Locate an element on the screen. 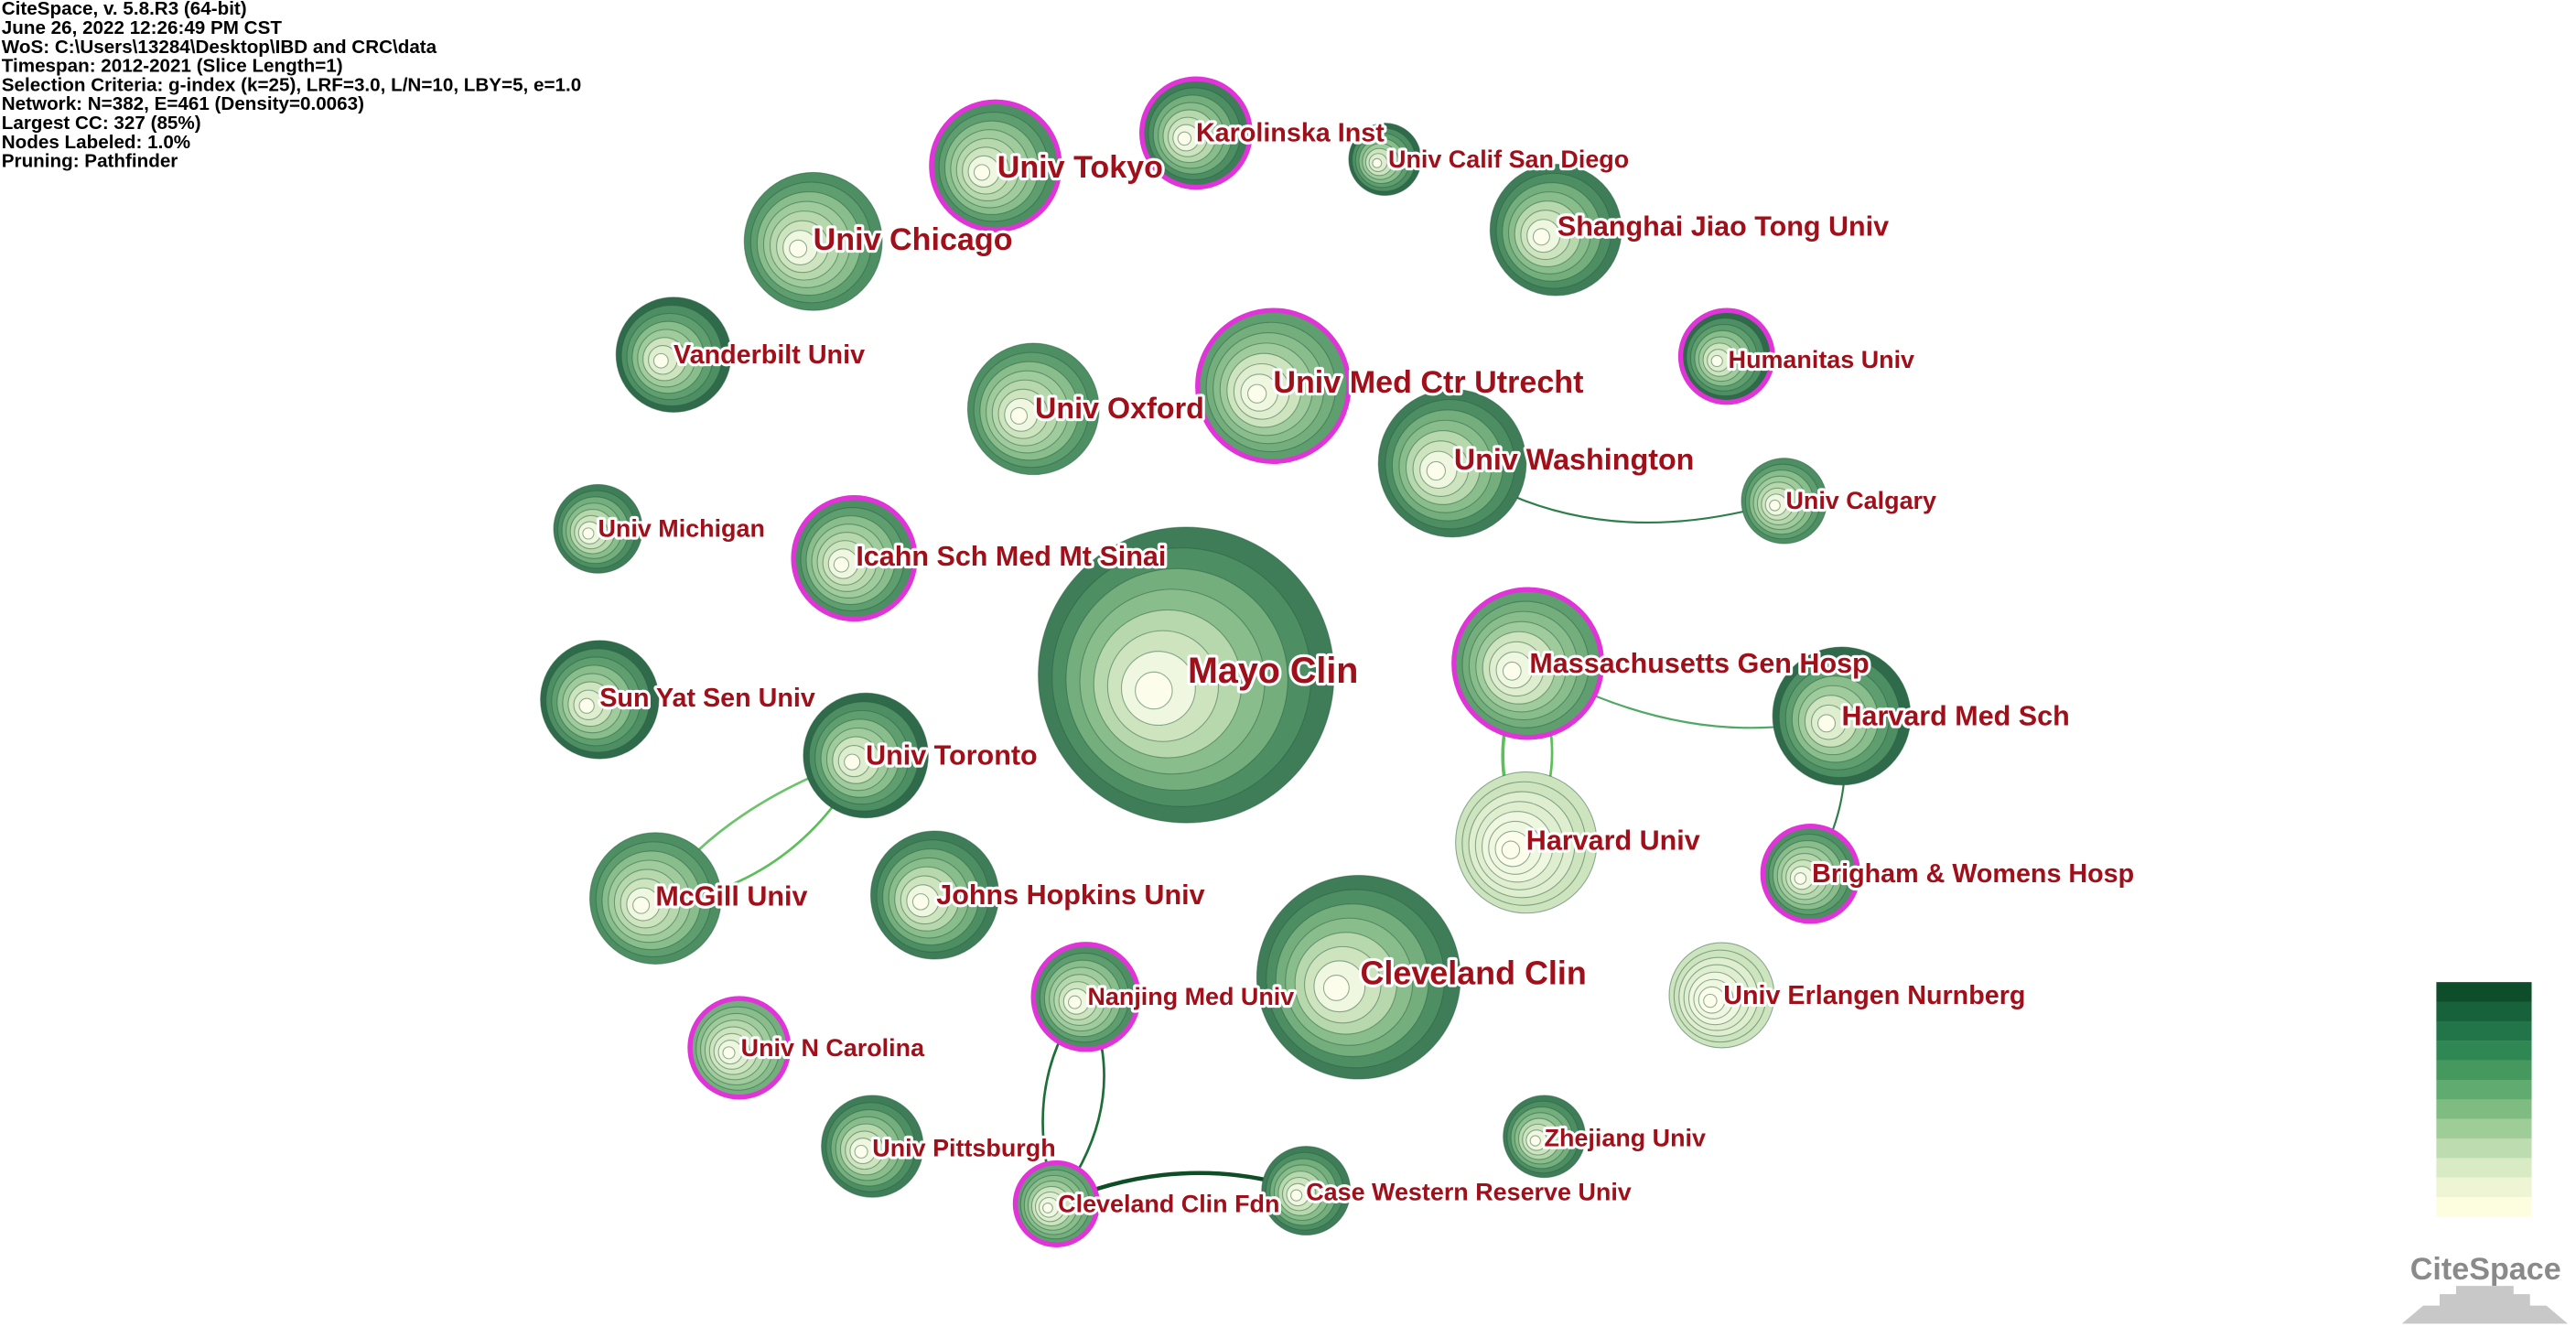  header-line: Network: N=382, E=461 (Density=0.0063) is located at coordinates (183, 103).